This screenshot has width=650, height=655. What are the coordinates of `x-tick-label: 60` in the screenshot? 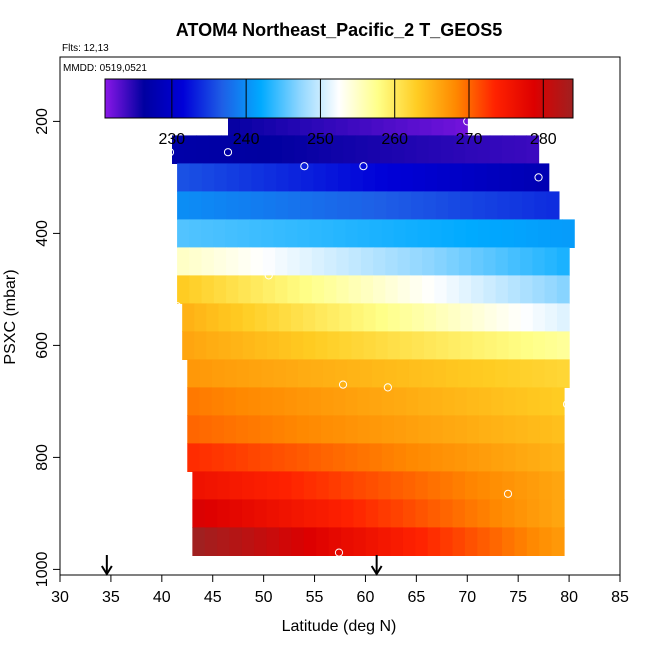 It's located at (366, 597).